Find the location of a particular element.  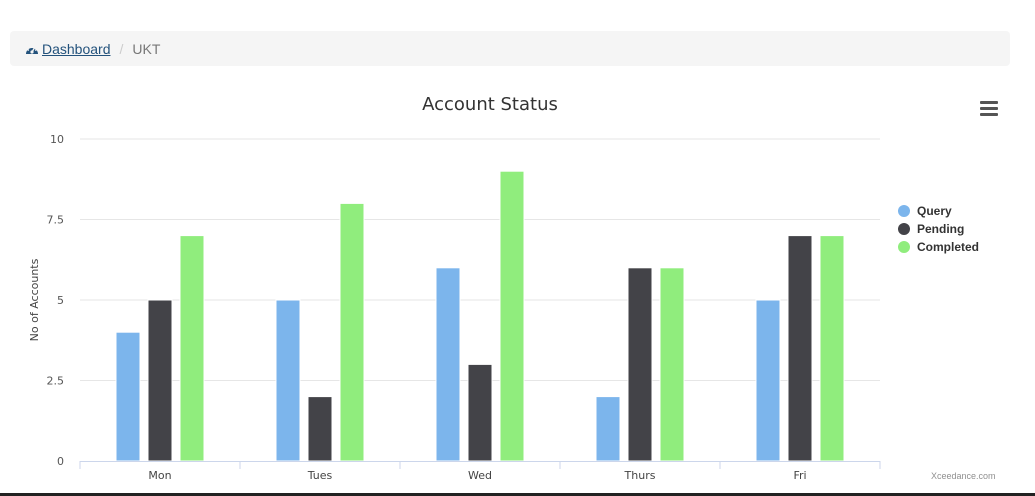

bar-completed-wed is located at coordinates (512, 316).